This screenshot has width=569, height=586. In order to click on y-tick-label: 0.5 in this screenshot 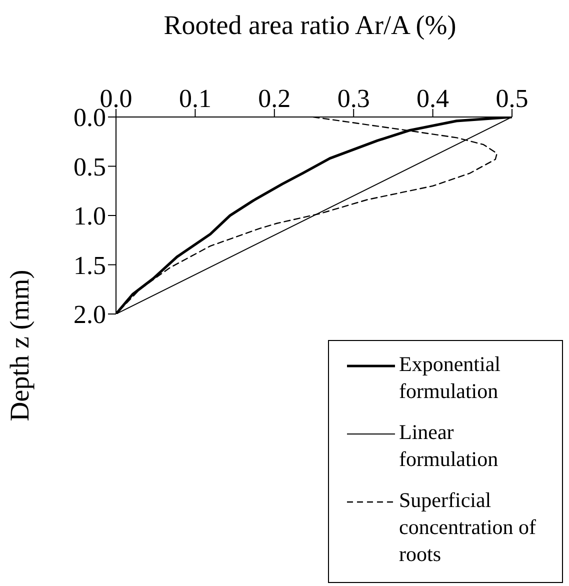, I will do `click(90, 167)`.